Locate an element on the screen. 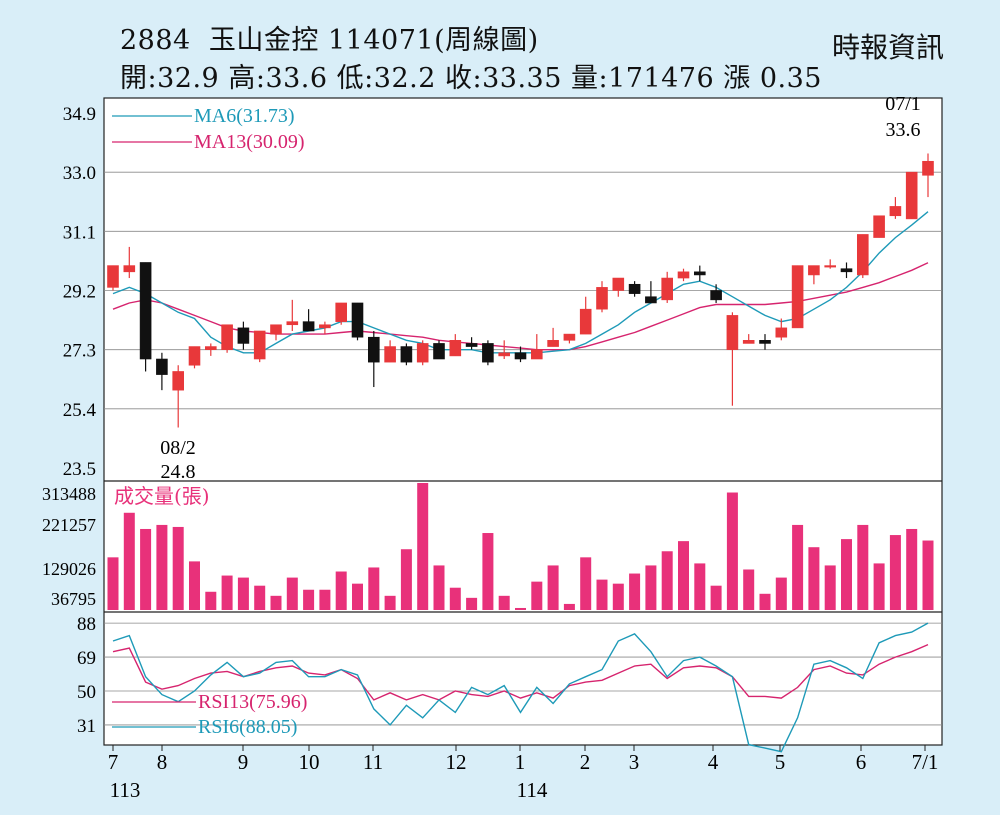 The image size is (1000, 815). volume-tick-label: 313488 is located at coordinates (69, 494).